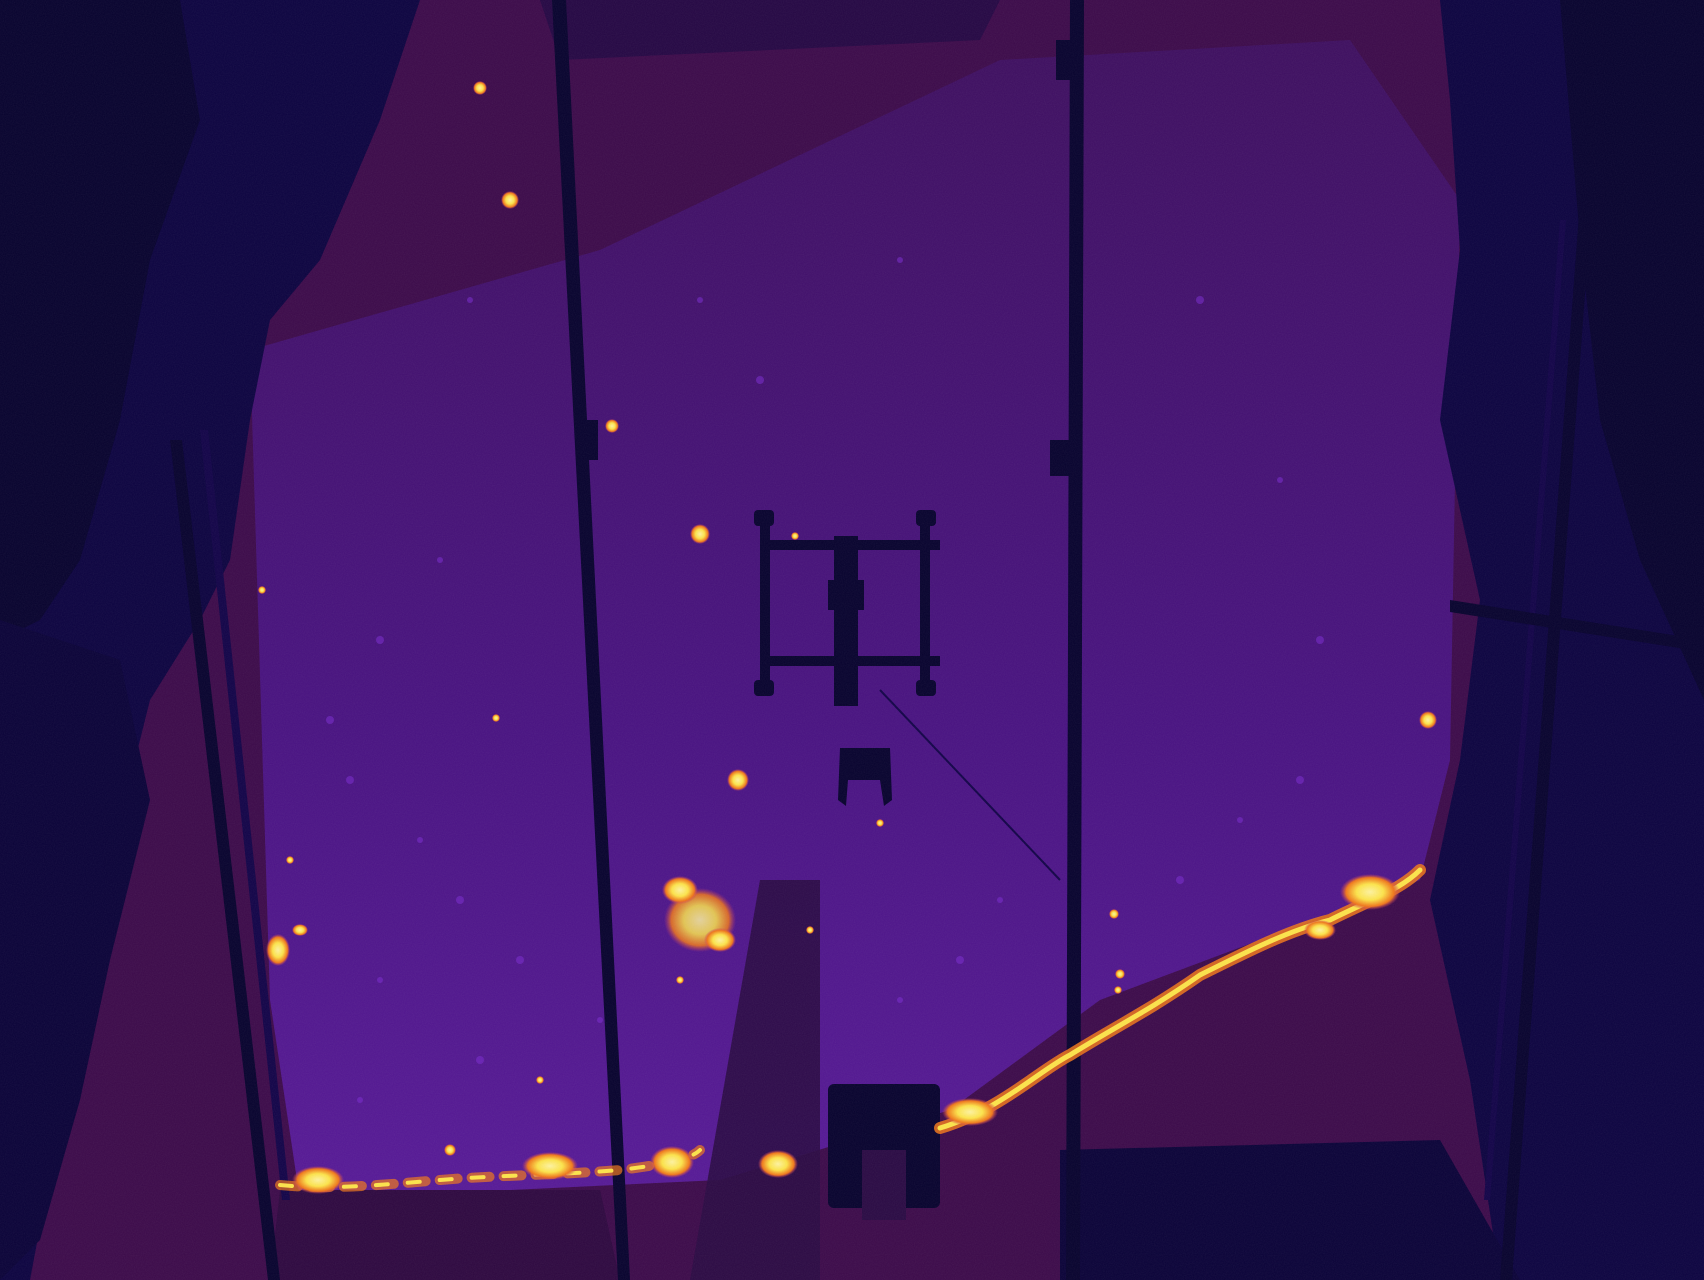 The width and height of the screenshot is (1704, 1280). What do you see at coordinates (1577, 626) in the screenshot?
I see `diagonal-bar-right` at bounding box center [1577, 626].